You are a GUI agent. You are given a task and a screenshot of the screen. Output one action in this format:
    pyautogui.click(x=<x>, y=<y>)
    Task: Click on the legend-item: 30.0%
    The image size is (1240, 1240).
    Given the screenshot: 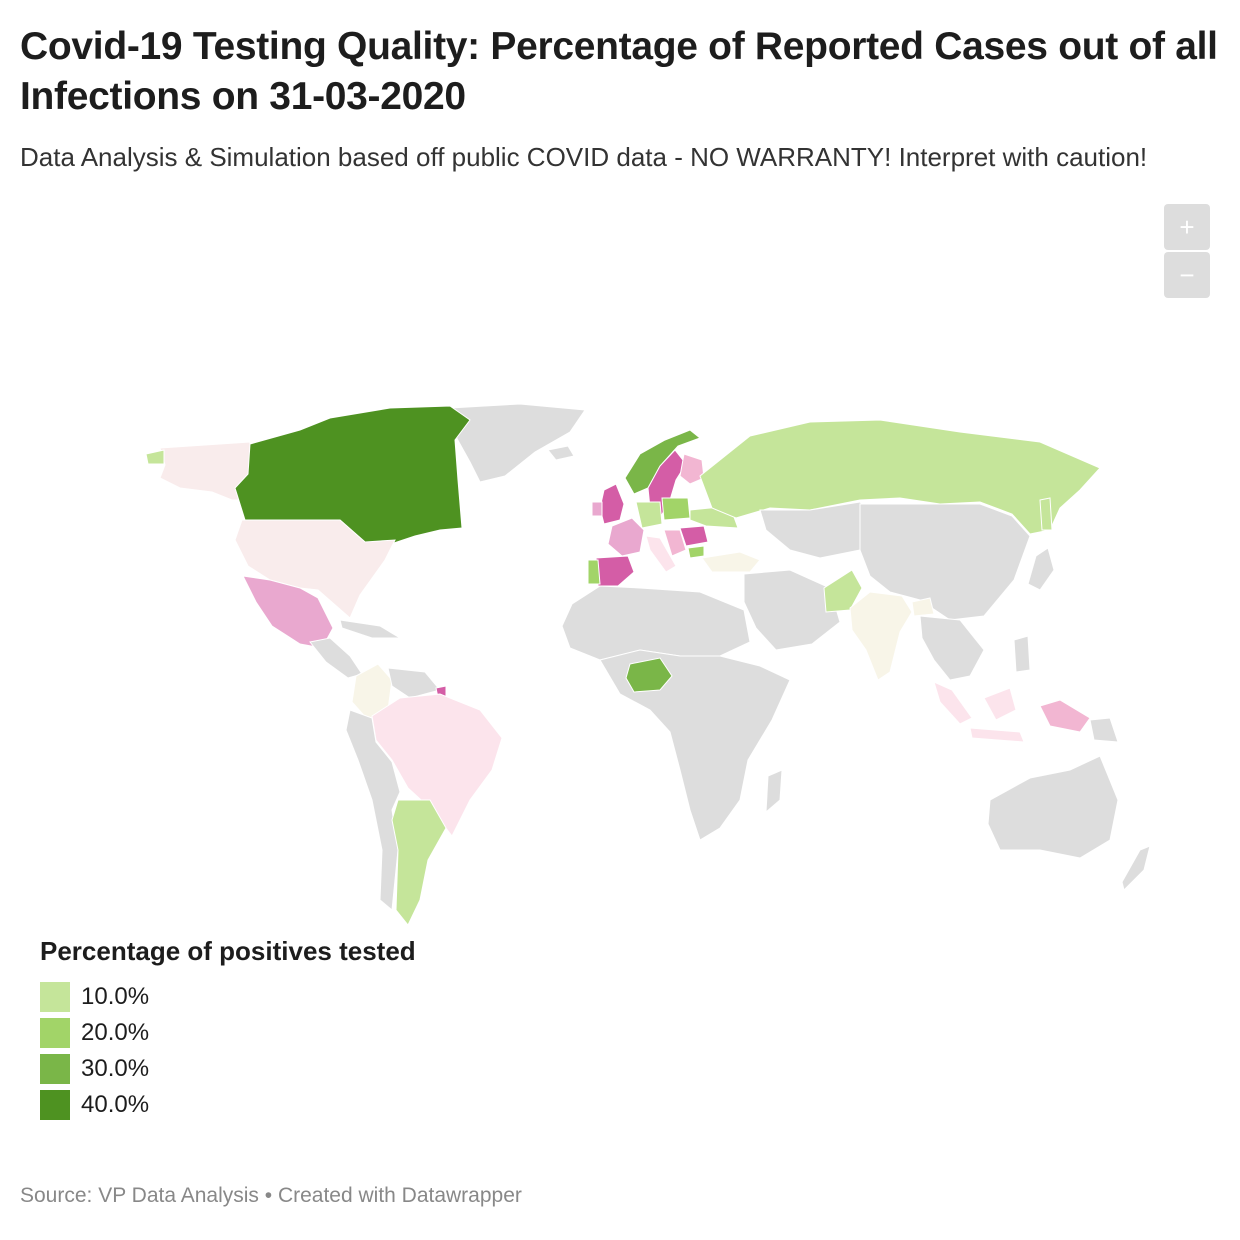 What is the action you would take?
    pyautogui.click(x=228, y=1069)
    